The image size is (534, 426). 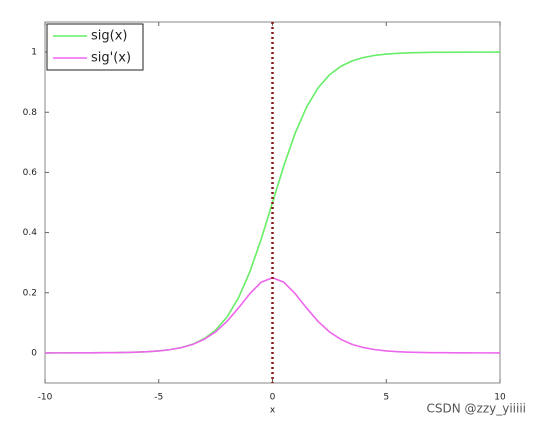 I want to click on x-tick-label: 5, so click(x=386, y=398).